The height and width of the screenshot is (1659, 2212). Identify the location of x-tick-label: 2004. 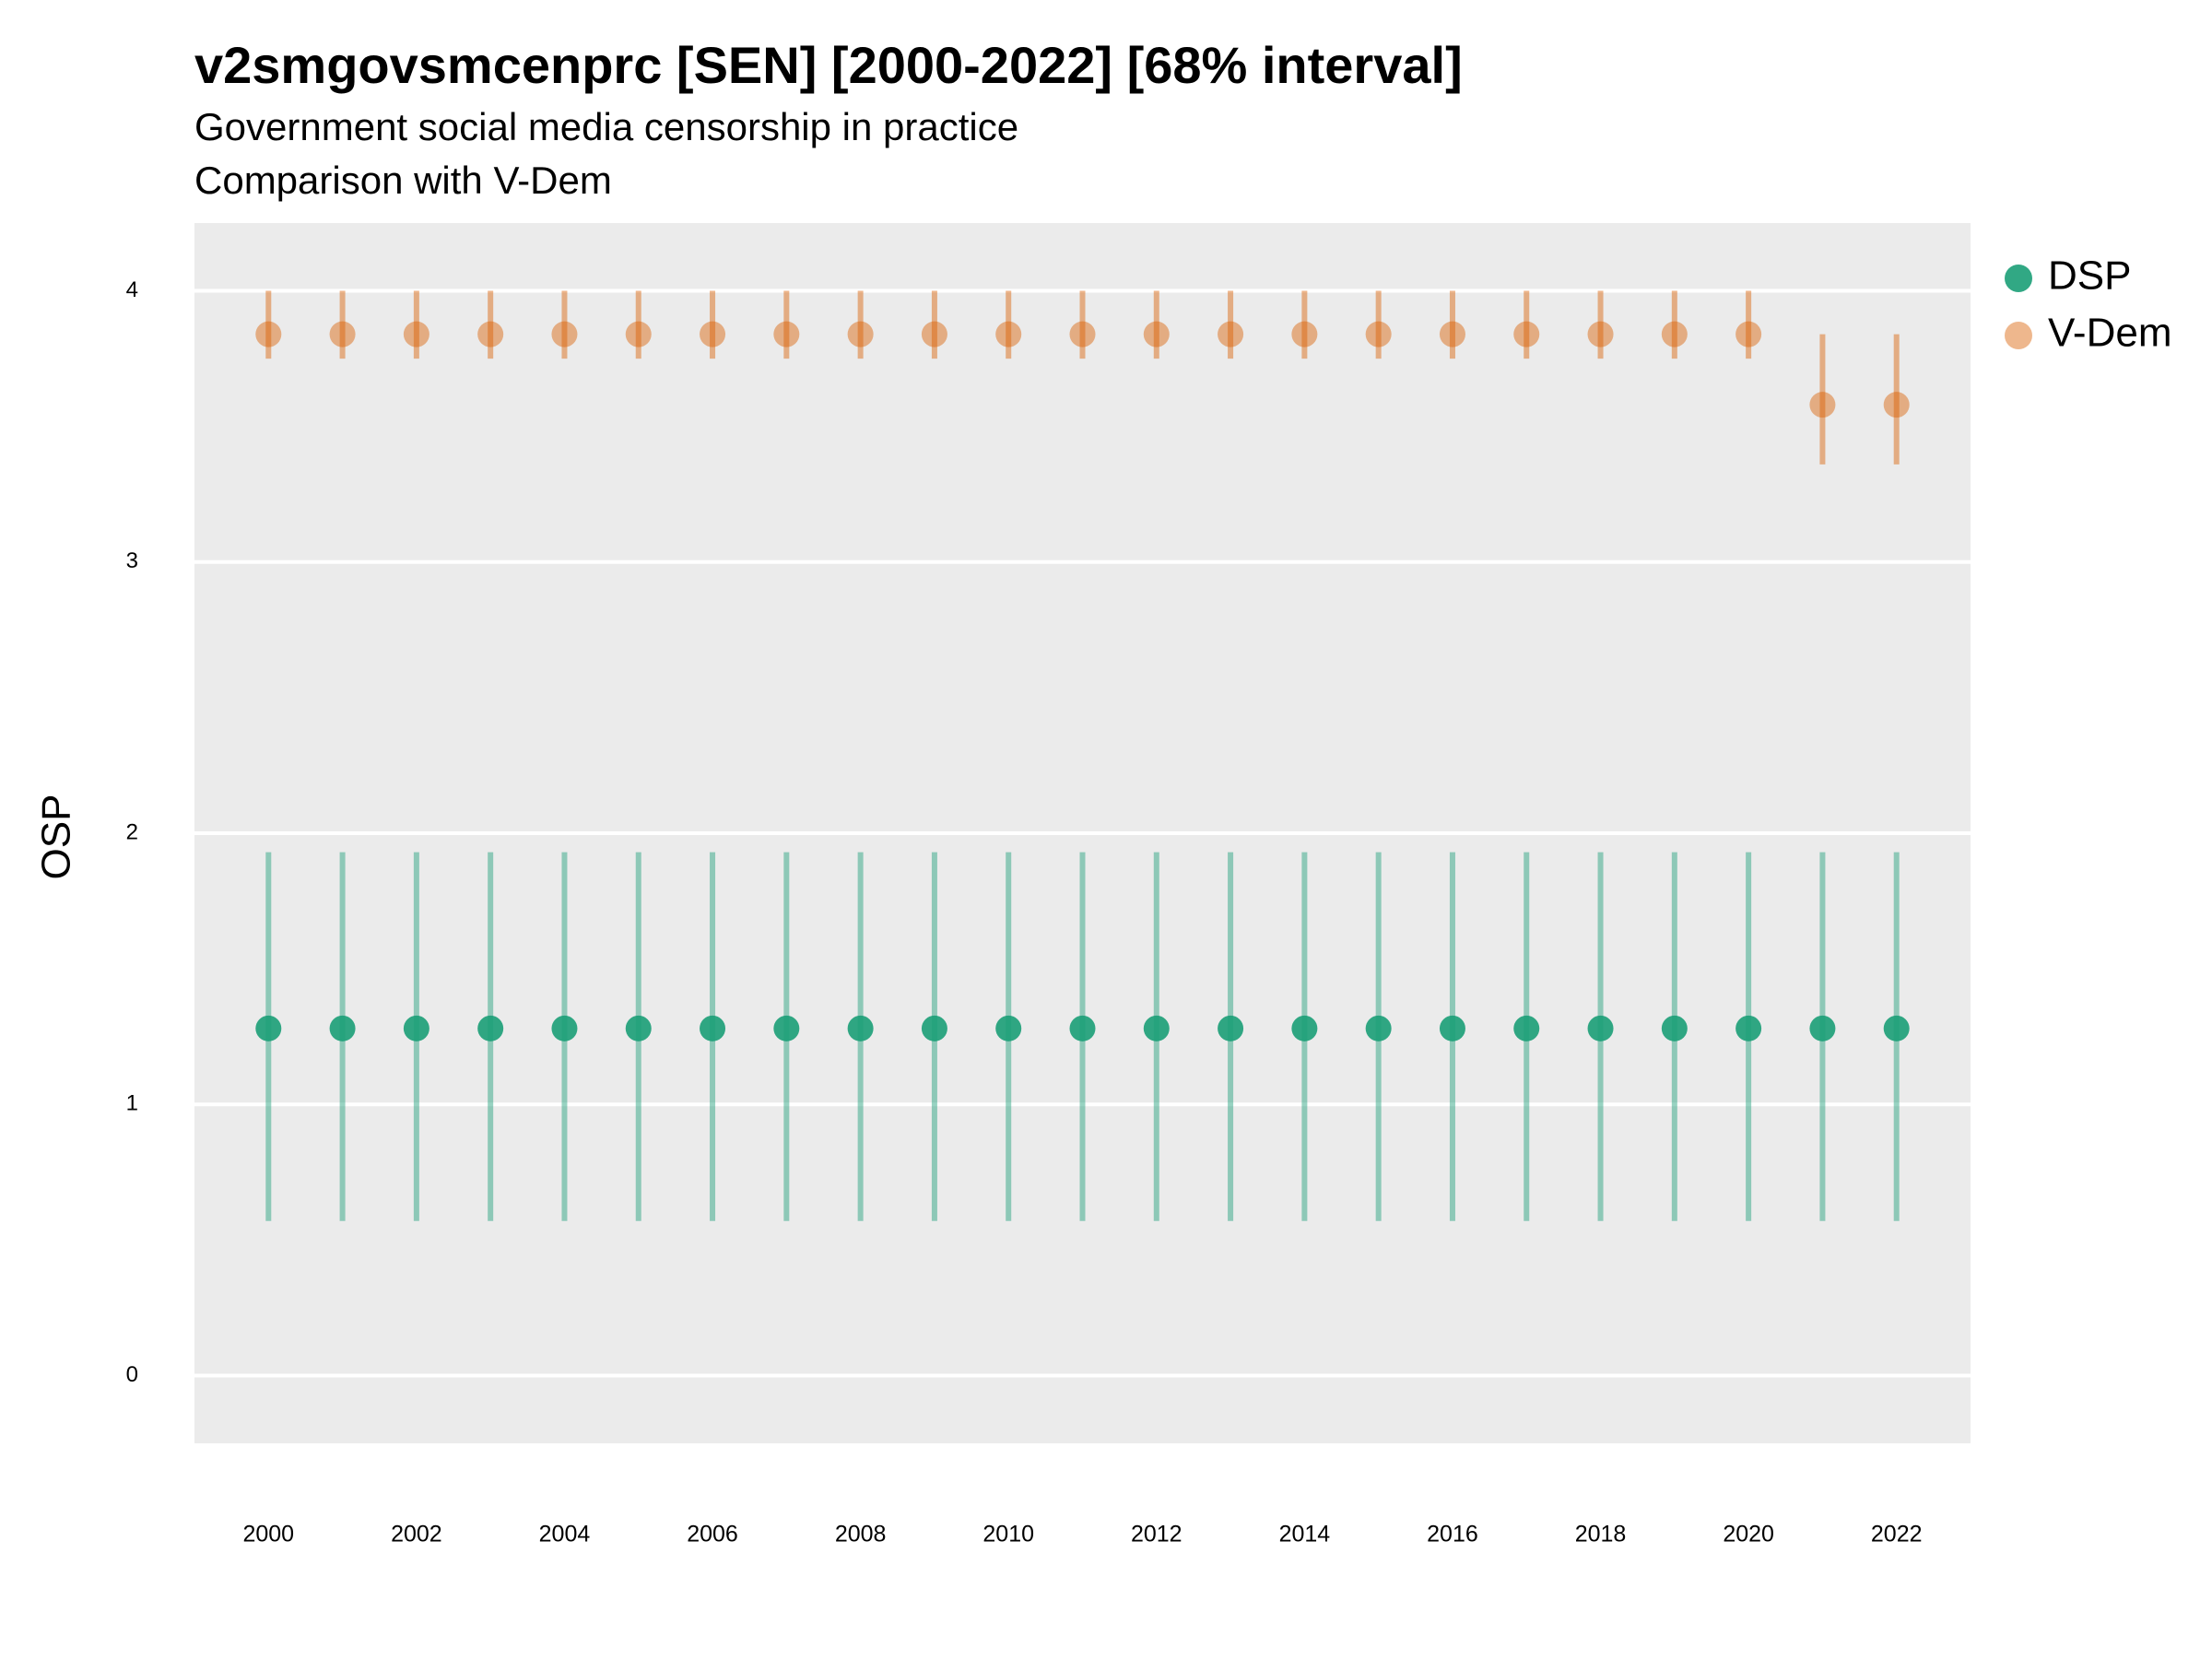
(565, 1534).